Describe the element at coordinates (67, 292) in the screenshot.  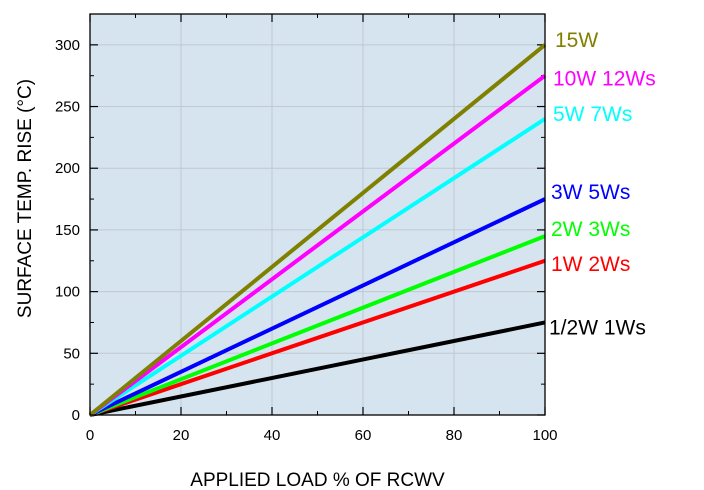
I see `y-tick-label: 100` at that location.